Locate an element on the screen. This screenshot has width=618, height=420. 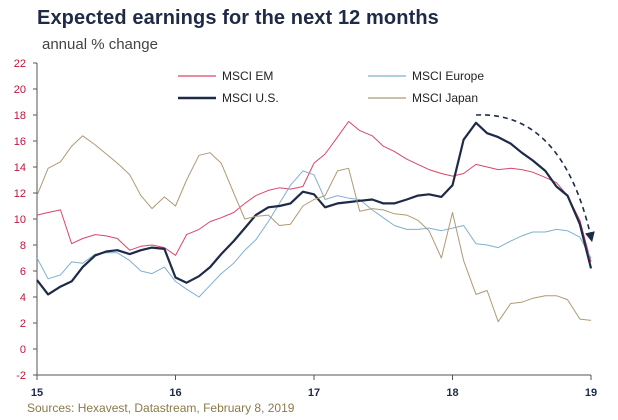
y-tick-label: 18 is located at coordinates (20, 116).